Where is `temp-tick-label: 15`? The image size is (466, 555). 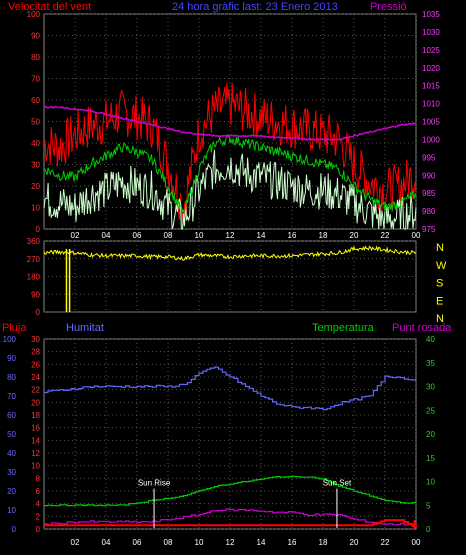
temp-tick-label: 15 is located at coordinates (430, 458).